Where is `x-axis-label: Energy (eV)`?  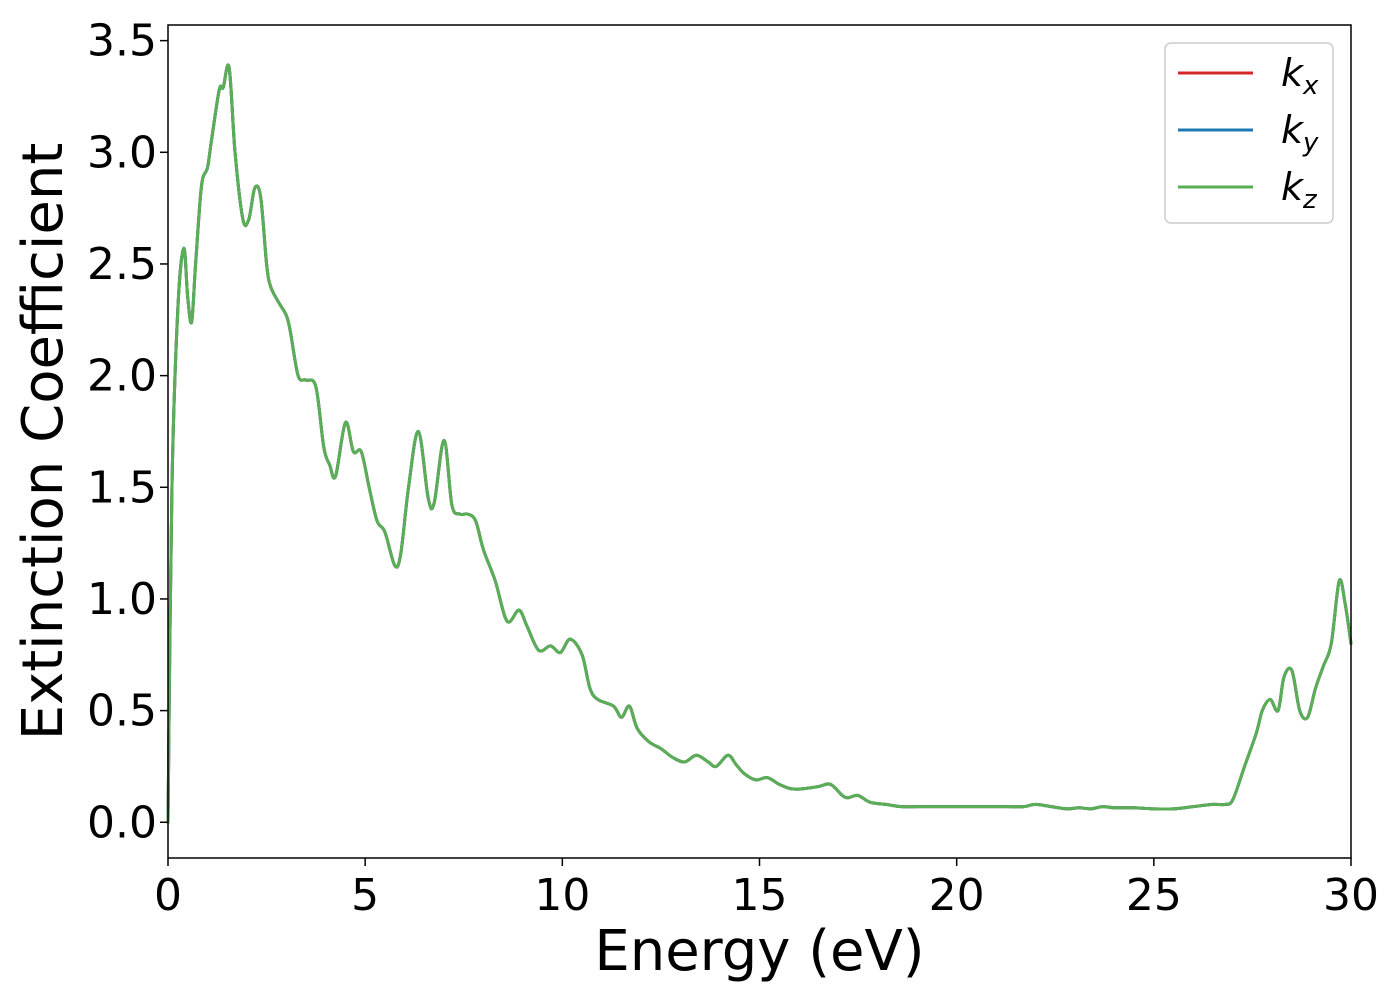
x-axis-label: Energy (eV) is located at coordinates (759, 951).